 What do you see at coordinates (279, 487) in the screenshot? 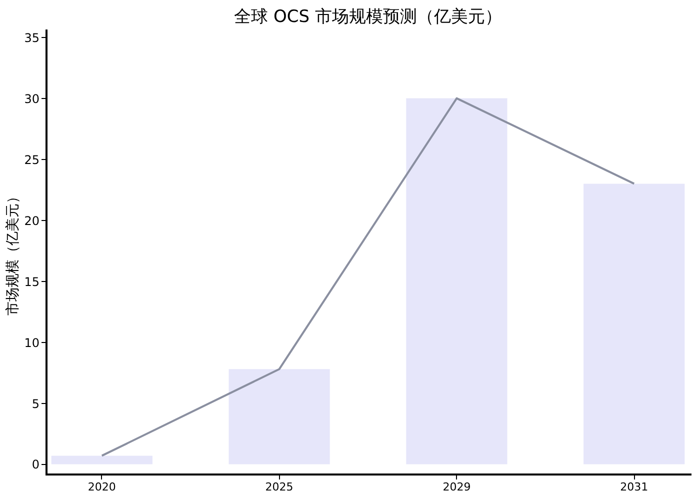
I see `x-tick-label: 2025` at bounding box center [279, 487].